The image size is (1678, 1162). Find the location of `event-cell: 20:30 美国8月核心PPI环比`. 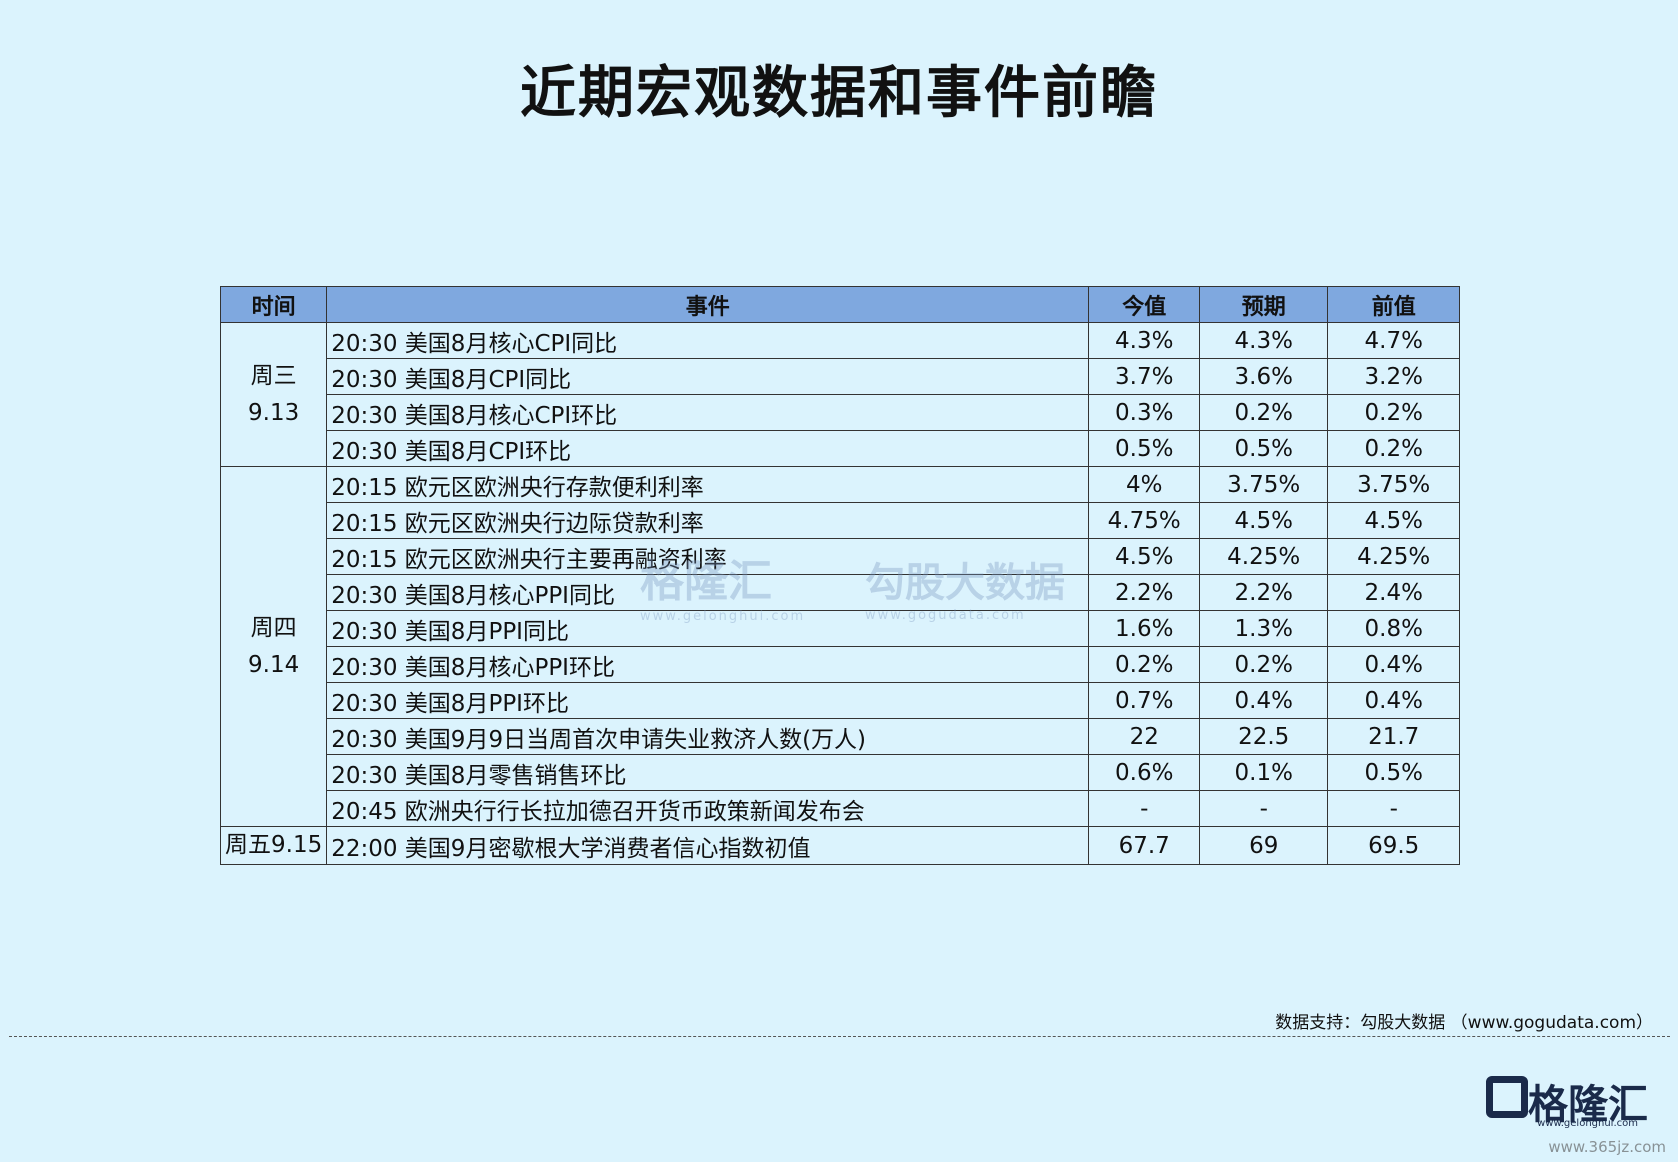

event-cell: 20:30 美国8月核心PPI环比 is located at coordinates (708, 664).